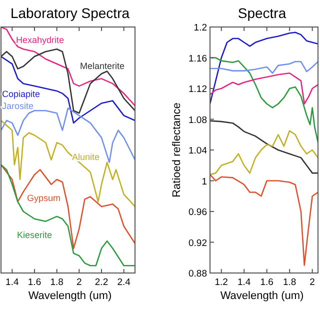  Describe the element at coordinates (21, 94) in the screenshot. I see `series-label: Copiapite` at that location.